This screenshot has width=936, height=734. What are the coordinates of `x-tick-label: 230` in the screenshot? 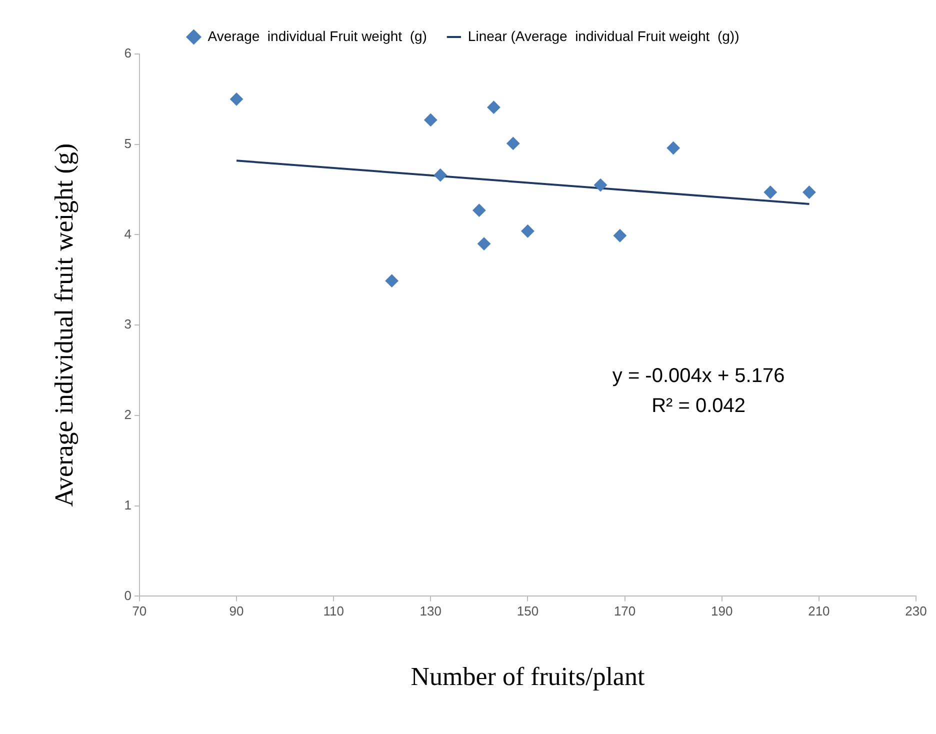 It's located at (916, 611).